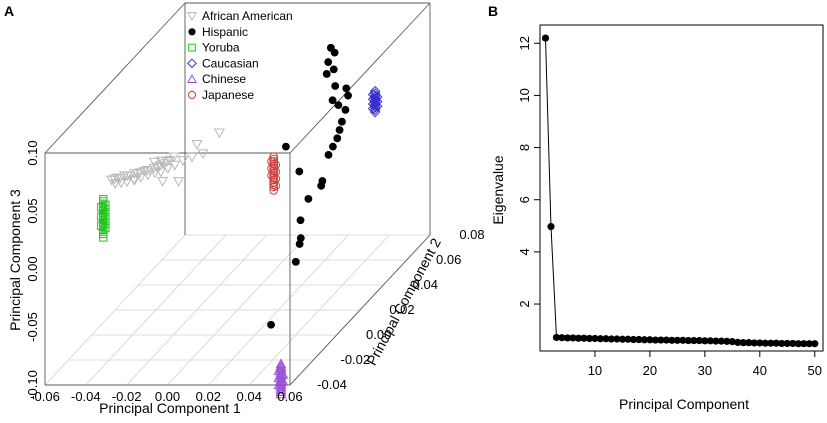  What do you see at coordinates (32, 327) in the screenshot?
I see `y-tick-label: -0.05` at bounding box center [32, 327].